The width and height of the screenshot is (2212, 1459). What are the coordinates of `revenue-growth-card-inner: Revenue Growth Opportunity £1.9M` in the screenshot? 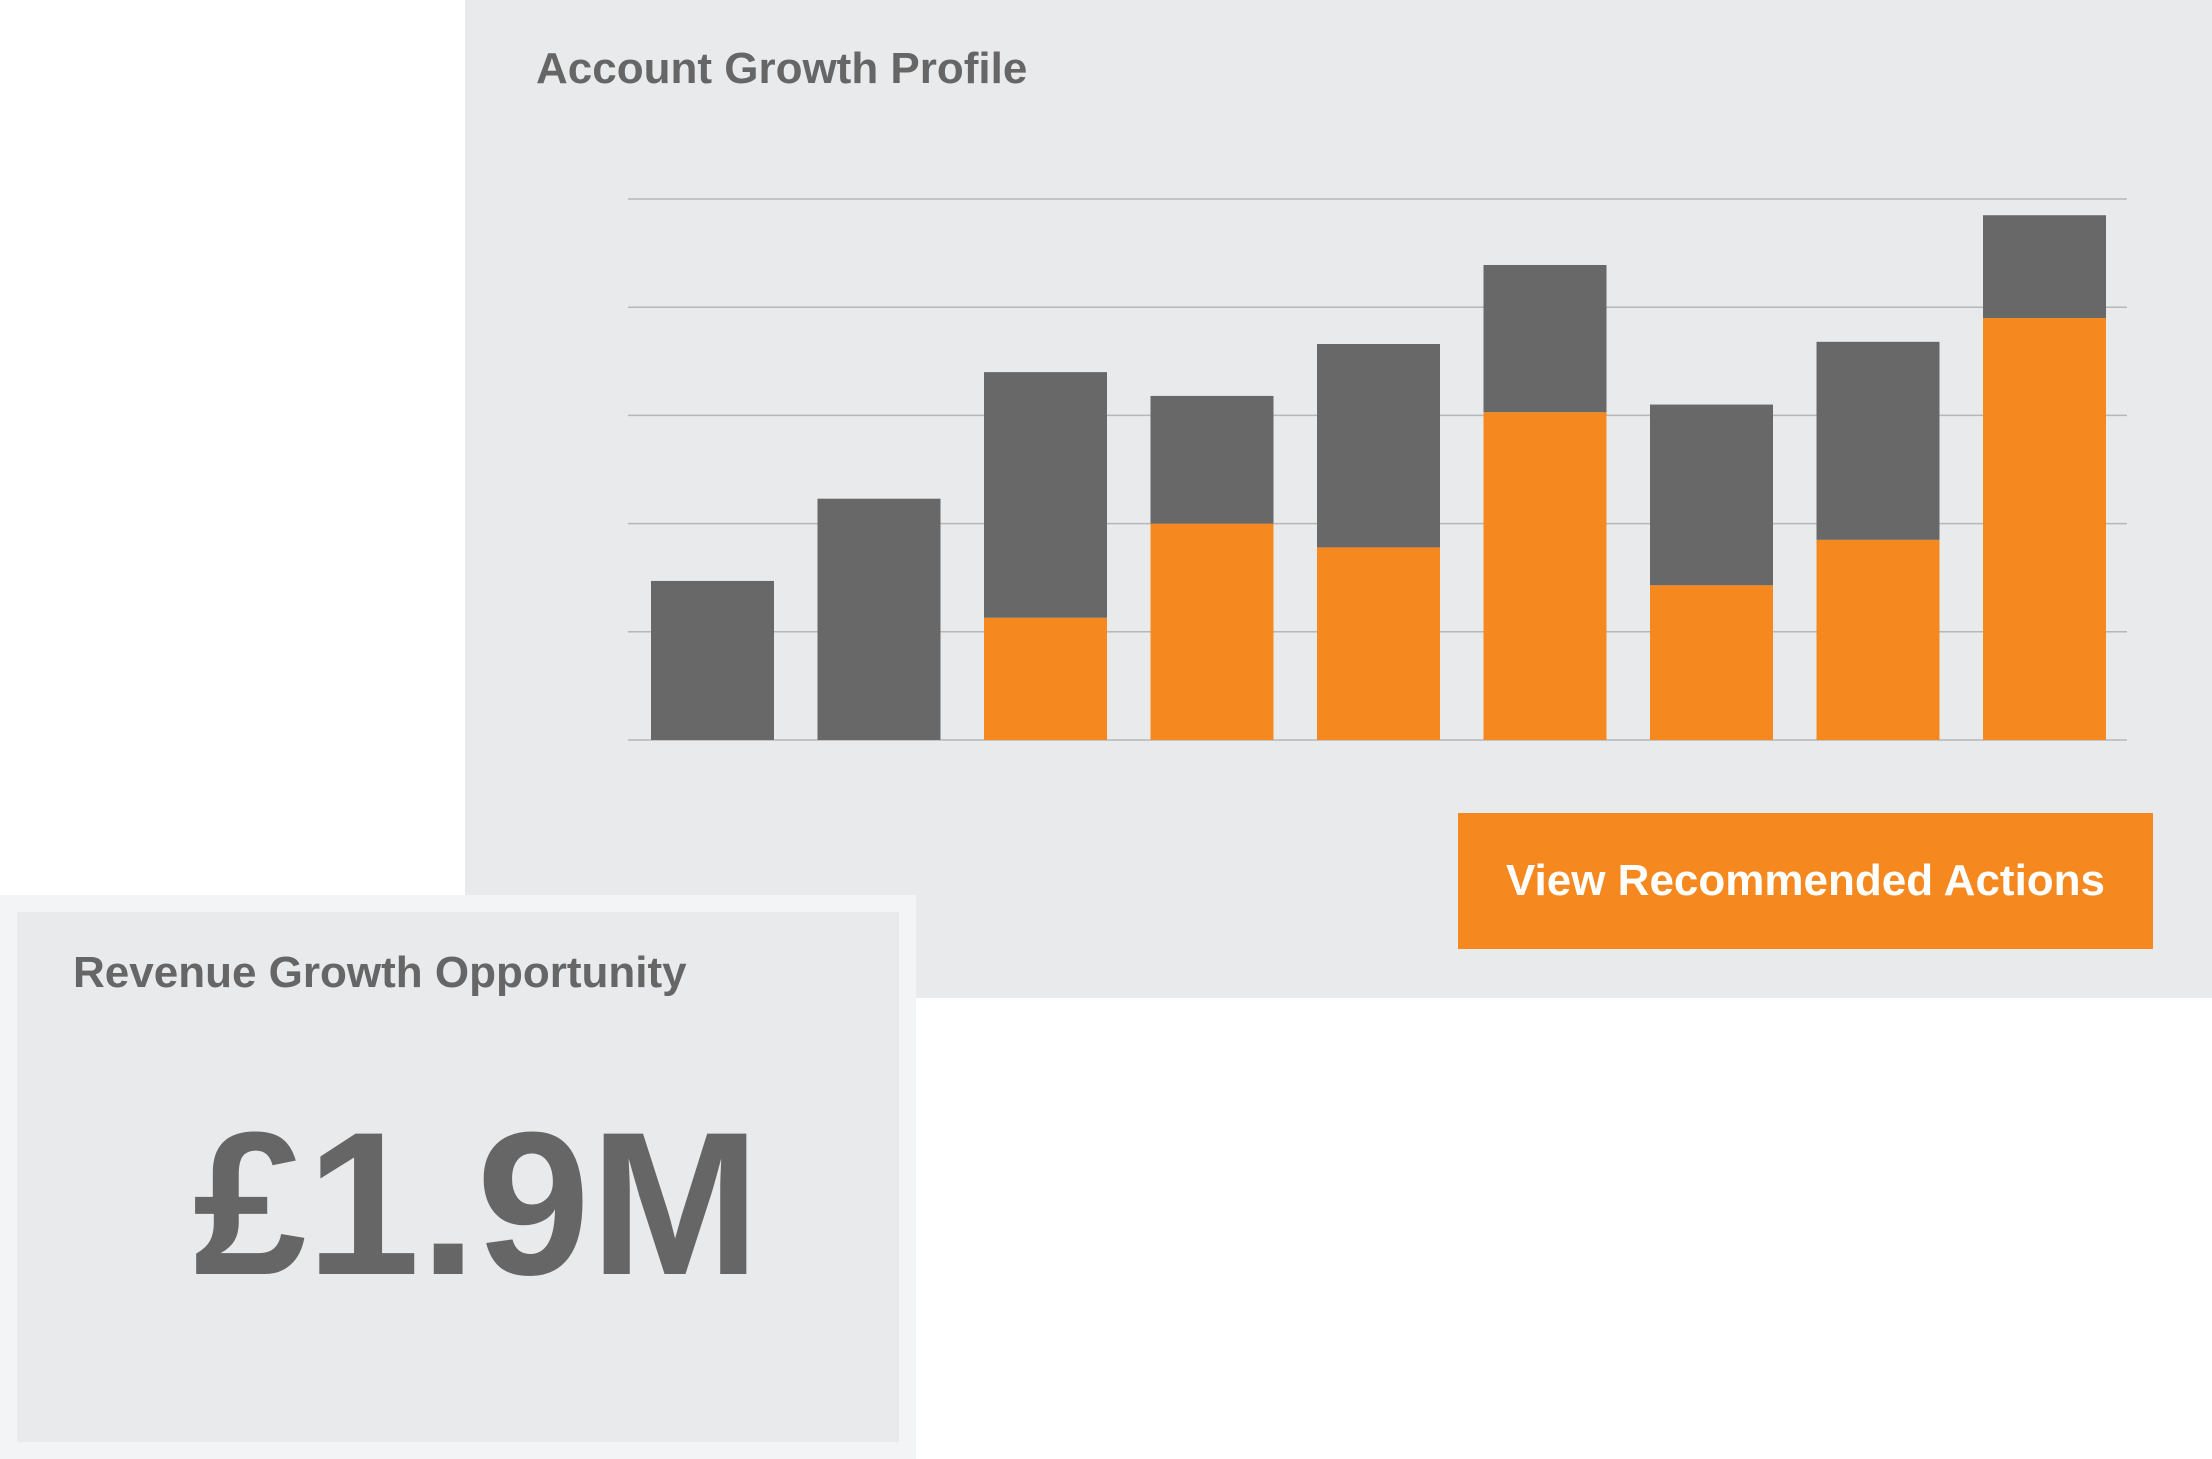 It's located at (458, 1177).